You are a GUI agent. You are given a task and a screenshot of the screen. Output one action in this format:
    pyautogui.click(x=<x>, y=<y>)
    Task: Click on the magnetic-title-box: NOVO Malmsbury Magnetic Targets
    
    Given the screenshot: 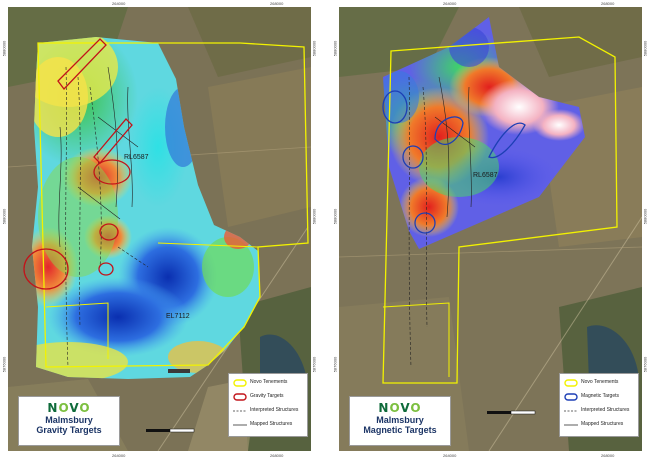 What is the action you would take?
    pyautogui.click(x=400, y=421)
    